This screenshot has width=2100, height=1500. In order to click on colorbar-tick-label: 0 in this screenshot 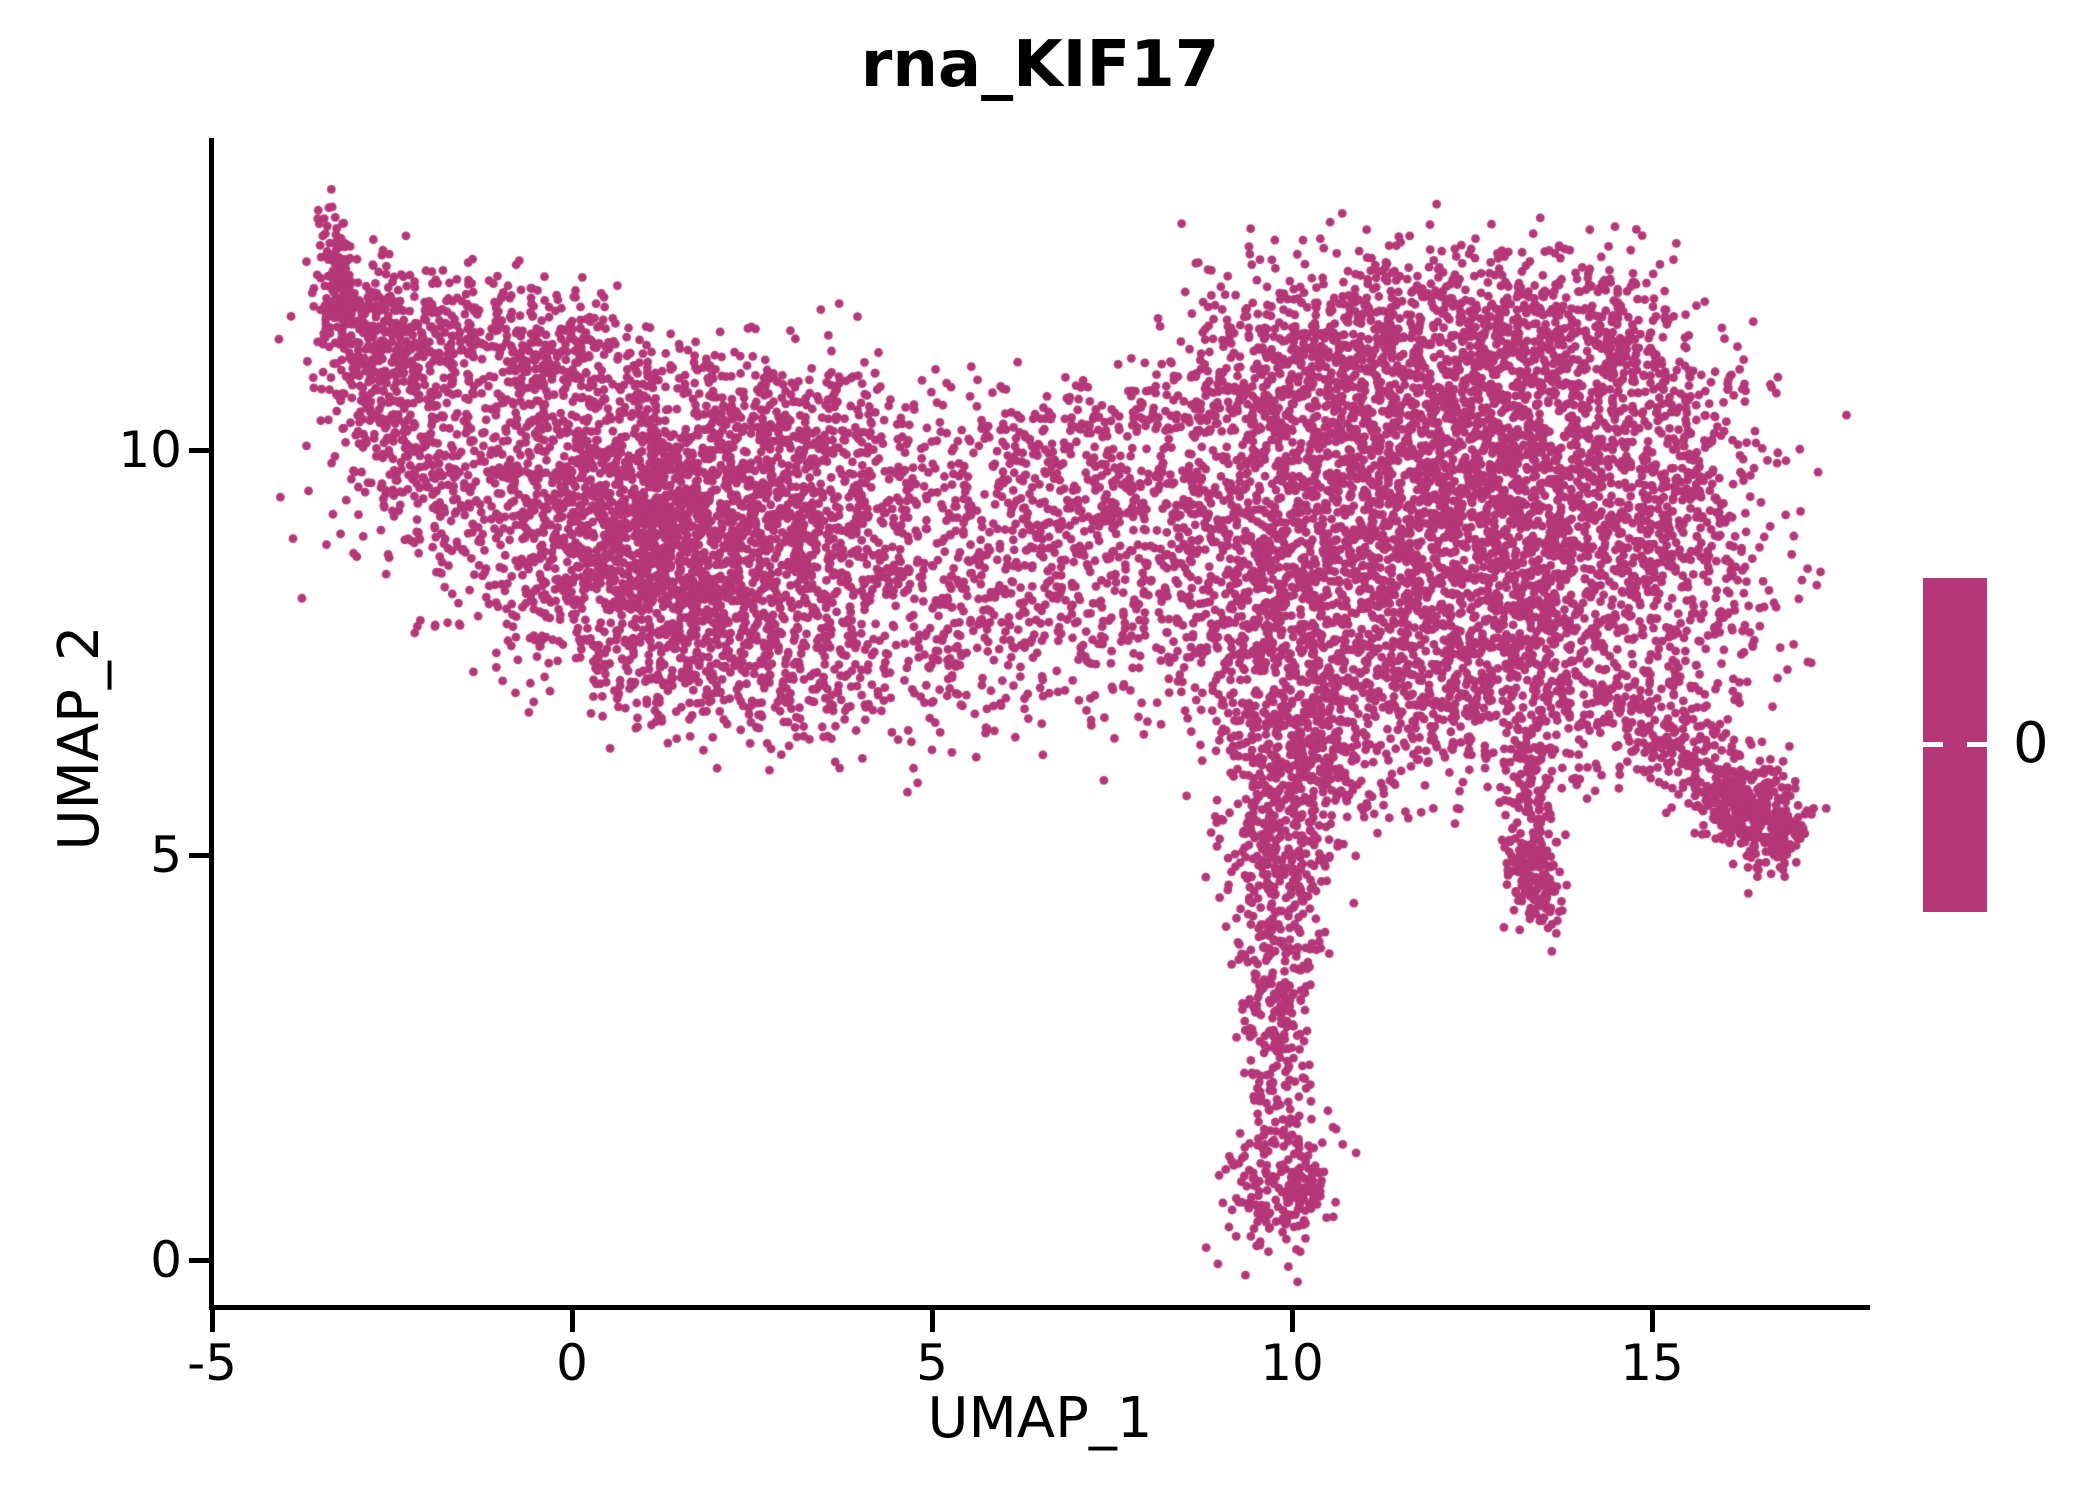, I will do `click(2031, 743)`.